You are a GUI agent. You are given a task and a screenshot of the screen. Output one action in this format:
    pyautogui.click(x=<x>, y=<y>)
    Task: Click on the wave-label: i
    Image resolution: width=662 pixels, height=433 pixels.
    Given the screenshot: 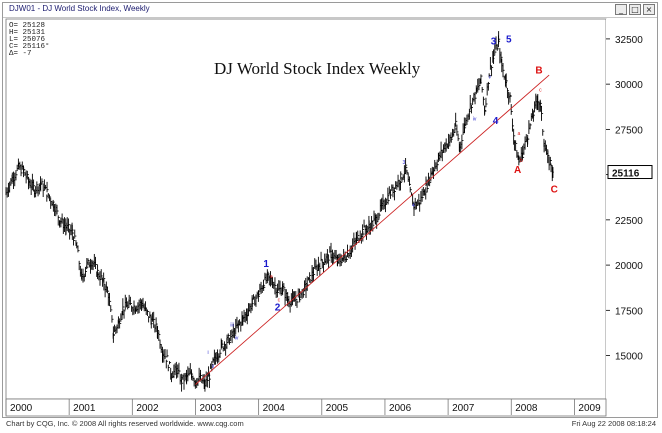 What is the action you would take?
    pyautogui.click(x=208, y=353)
    